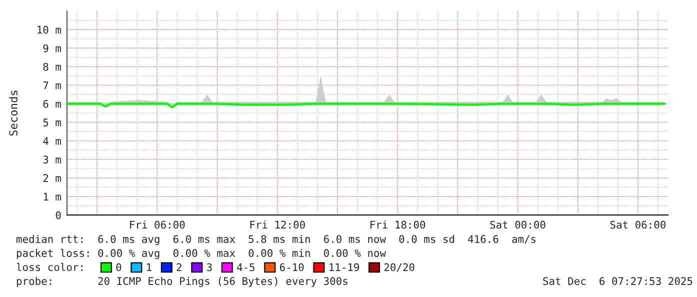  Describe the element at coordinates (638, 224) in the screenshot. I see `x-tick-label: Sat 06:00` at that location.